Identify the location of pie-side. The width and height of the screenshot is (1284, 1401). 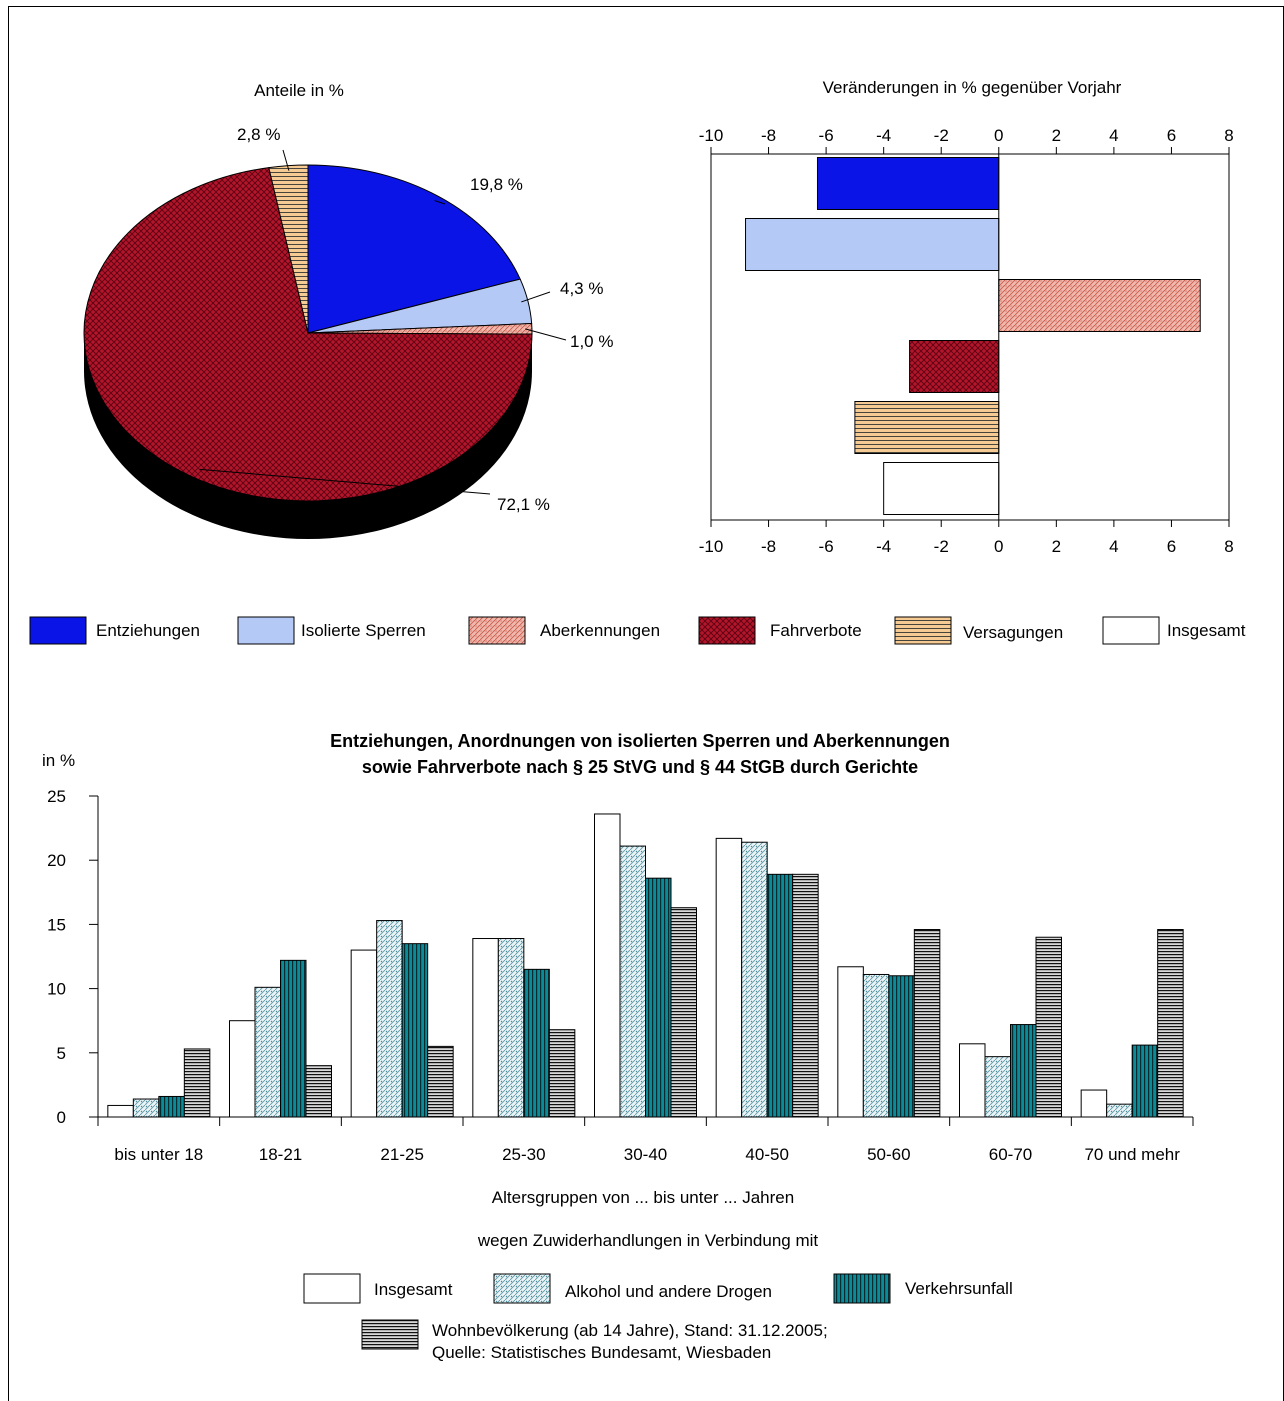
(308, 436).